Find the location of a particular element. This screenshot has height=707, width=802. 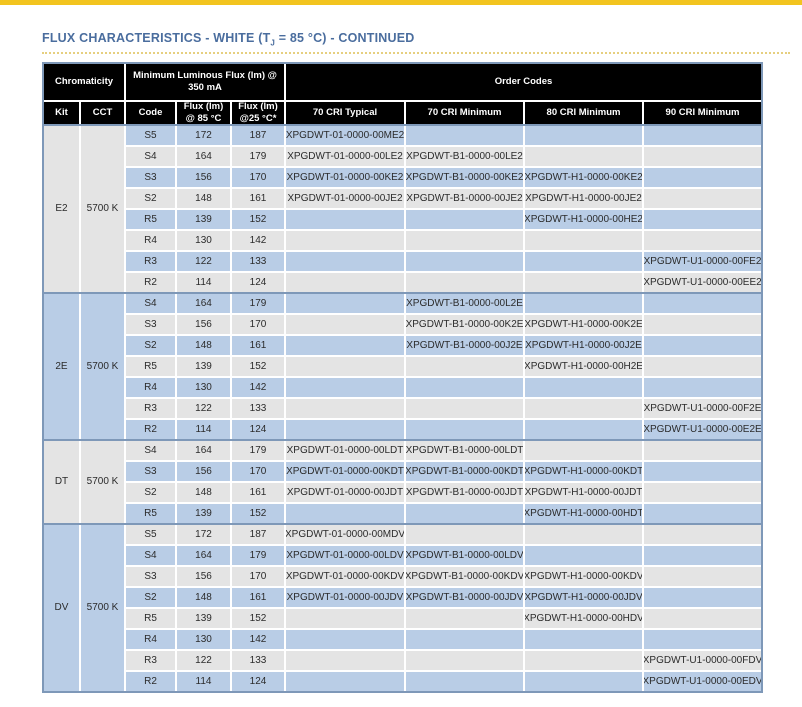

order-code-80cri-minimum-cell: XPGDWT-H1-0000-00HDV is located at coordinates (583, 618).